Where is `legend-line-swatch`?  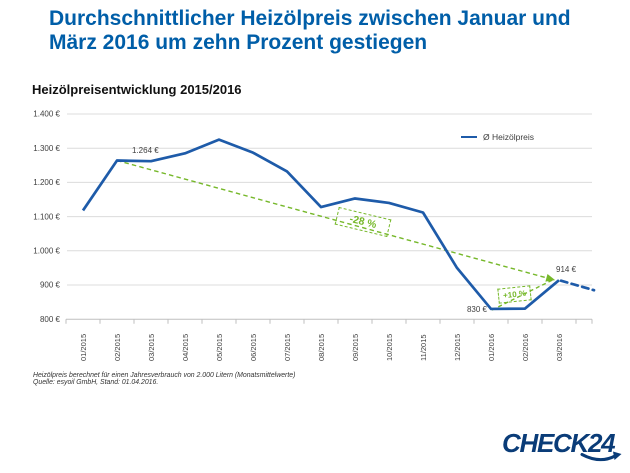
legend-line-swatch is located at coordinates (469, 137).